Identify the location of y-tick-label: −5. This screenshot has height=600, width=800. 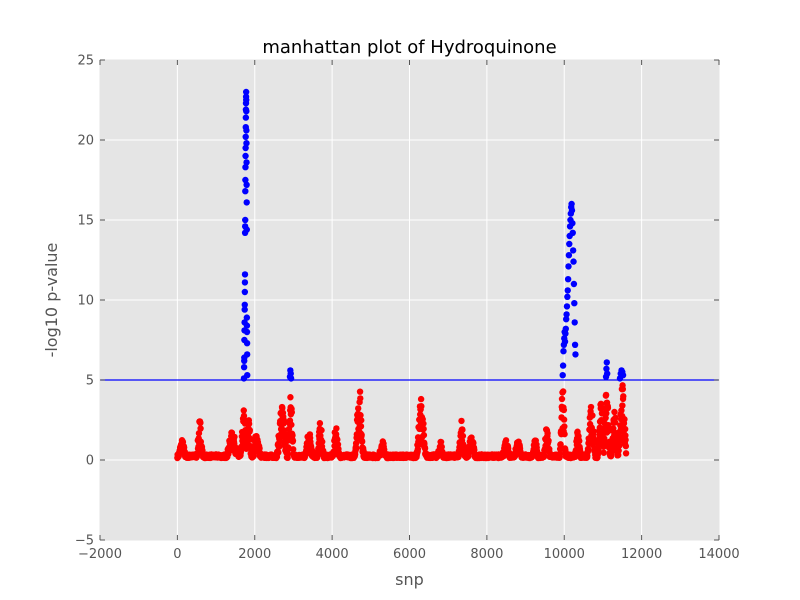
(84, 541).